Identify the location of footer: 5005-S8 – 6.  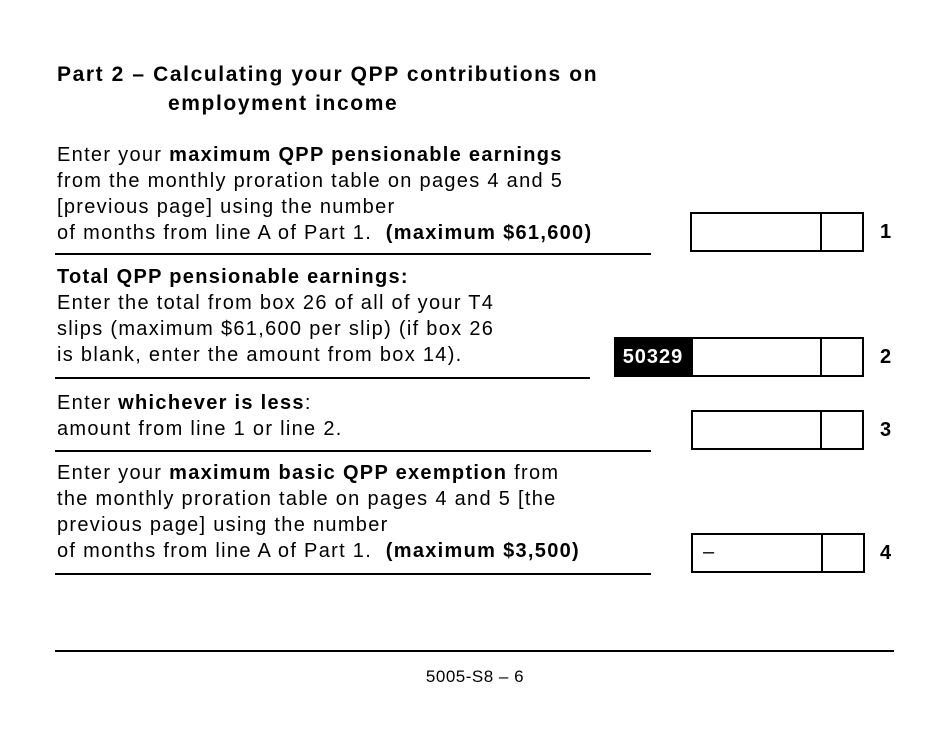
(475, 676).